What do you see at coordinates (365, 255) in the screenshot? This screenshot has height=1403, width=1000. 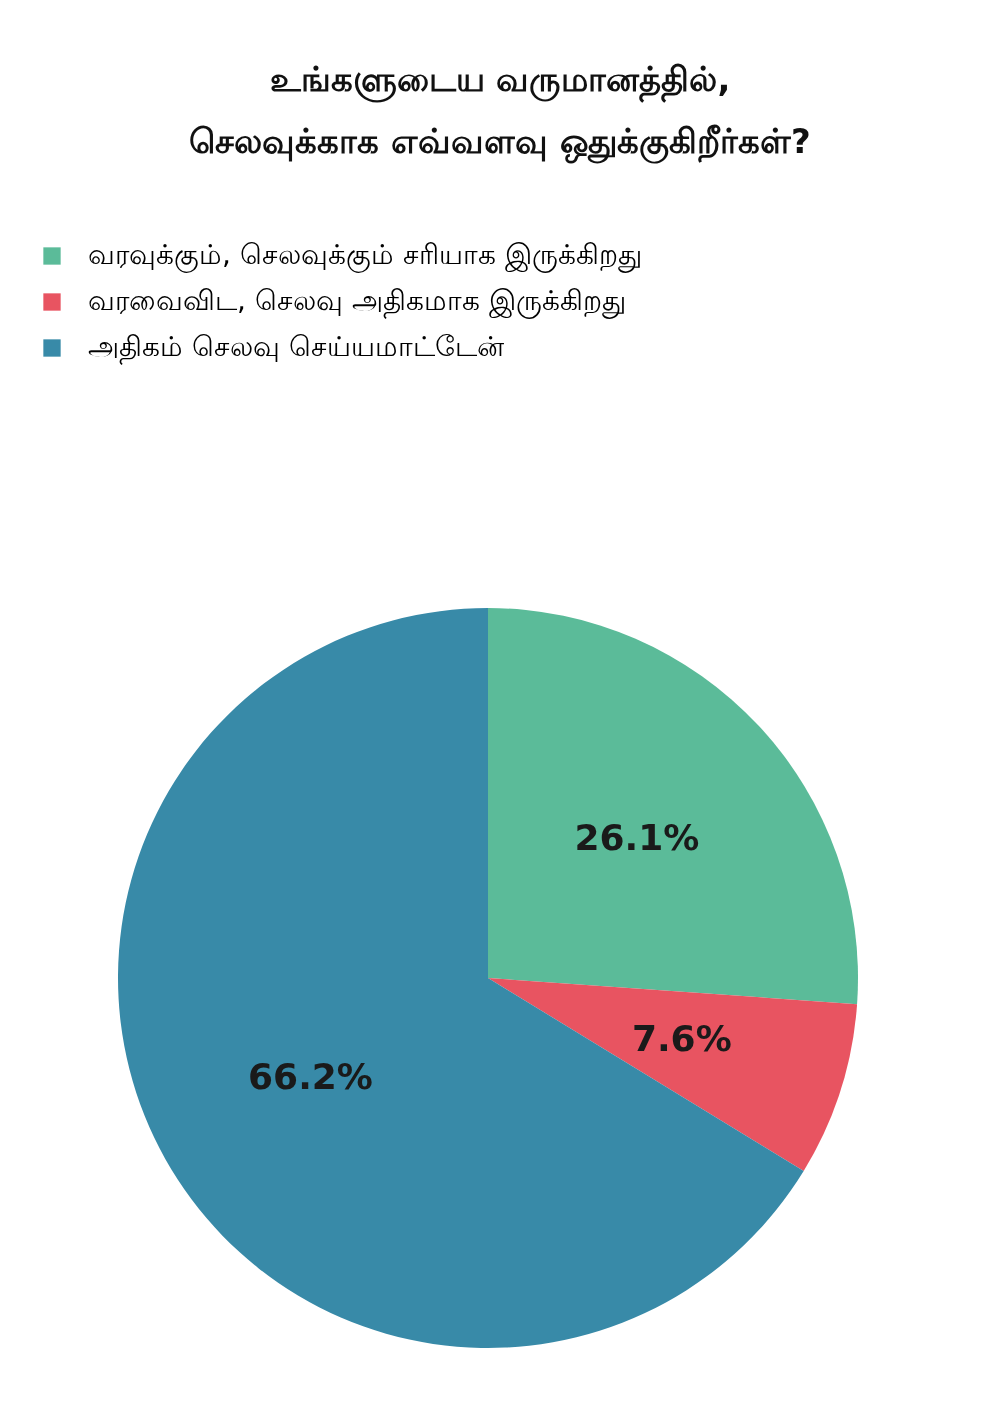 I see `legend-label: வரவுக்கும், செலவுக்கும் சரியாக இருக்கிறது` at bounding box center [365, 255].